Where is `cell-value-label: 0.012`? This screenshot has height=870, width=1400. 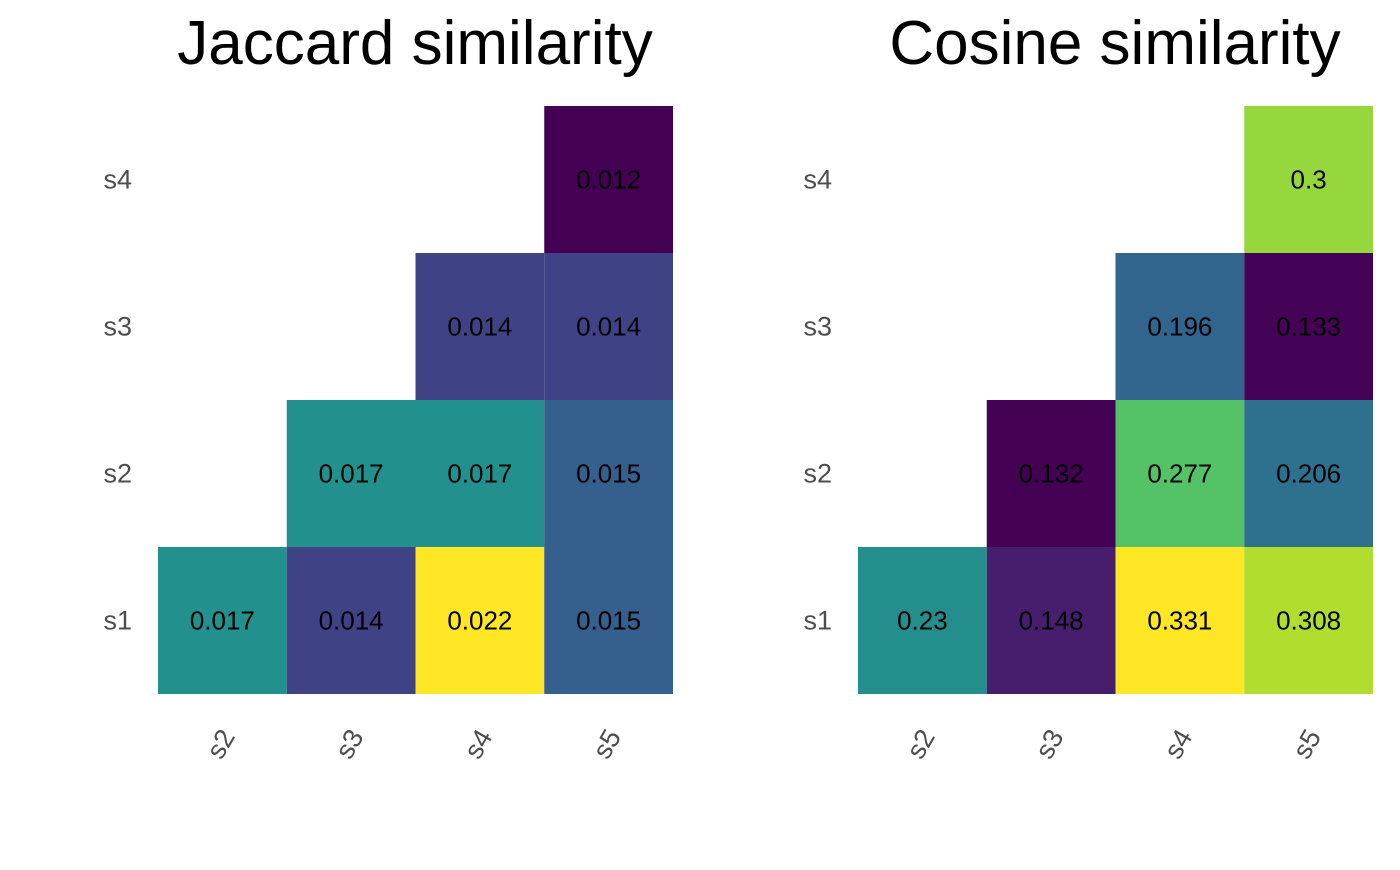
cell-value-label: 0.012 is located at coordinates (608, 180).